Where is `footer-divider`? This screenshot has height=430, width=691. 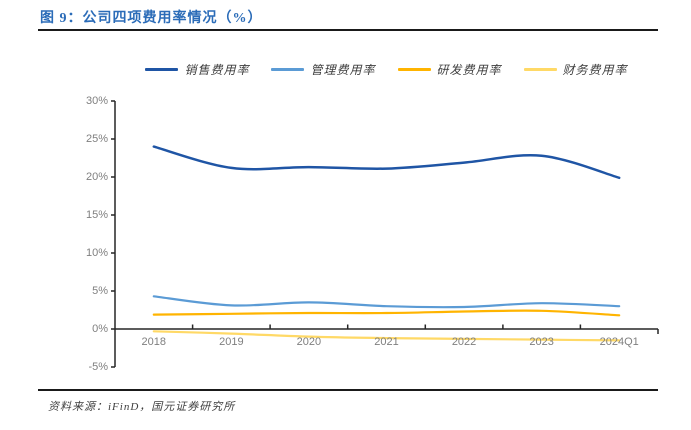 footer-divider is located at coordinates (348, 390).